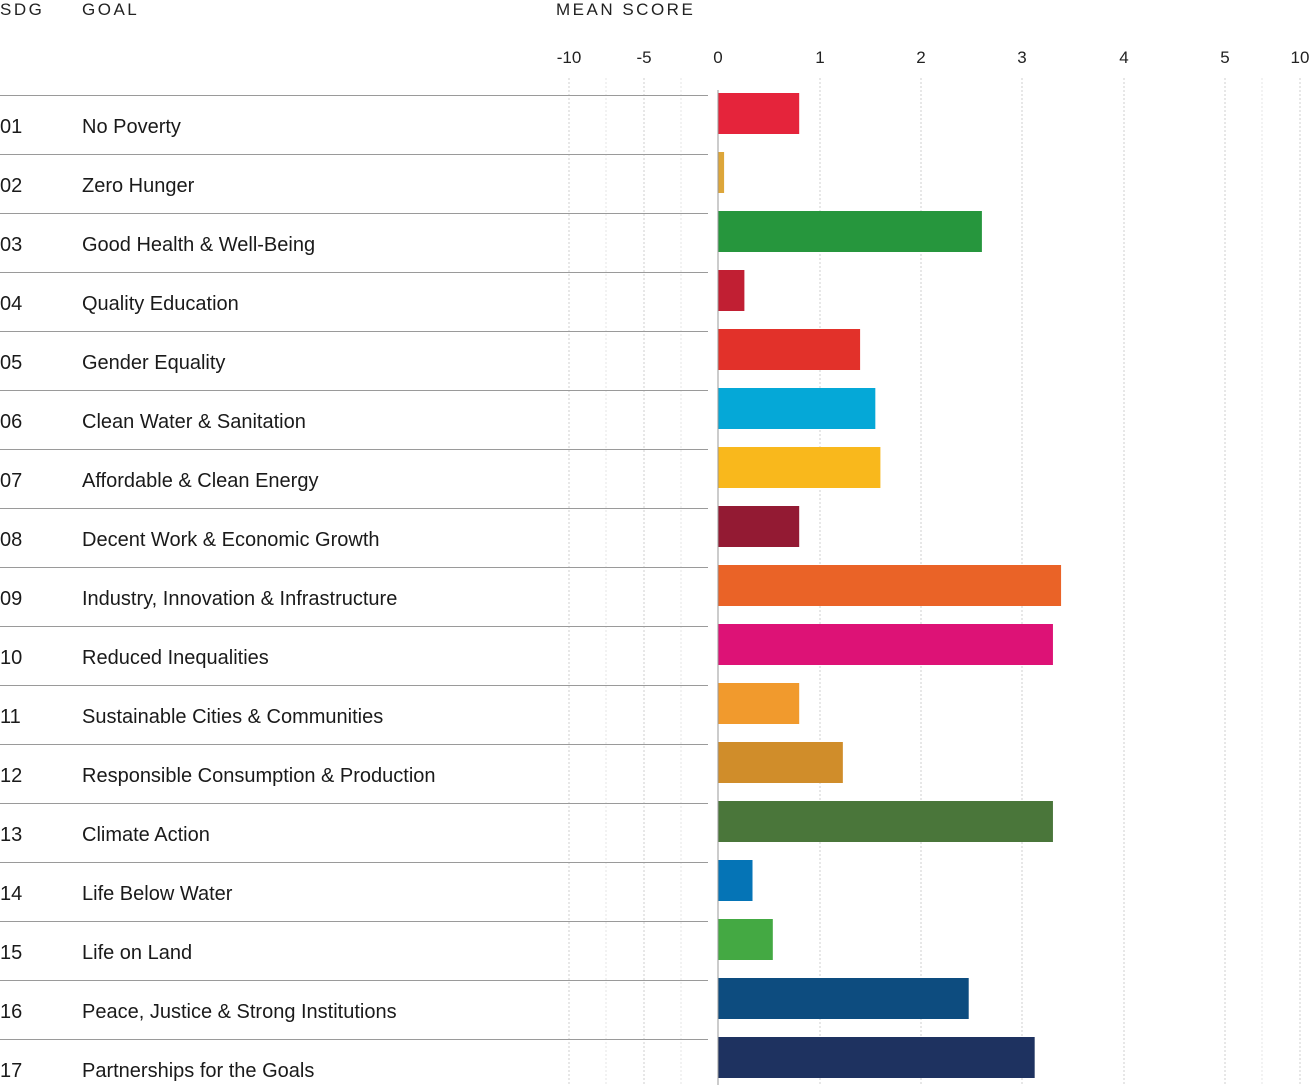 The image size is (1312, 1085). Describe the element at coordinates (138, 186) in the screenshot. I see `goal-label: Zero Hunger` at that location.